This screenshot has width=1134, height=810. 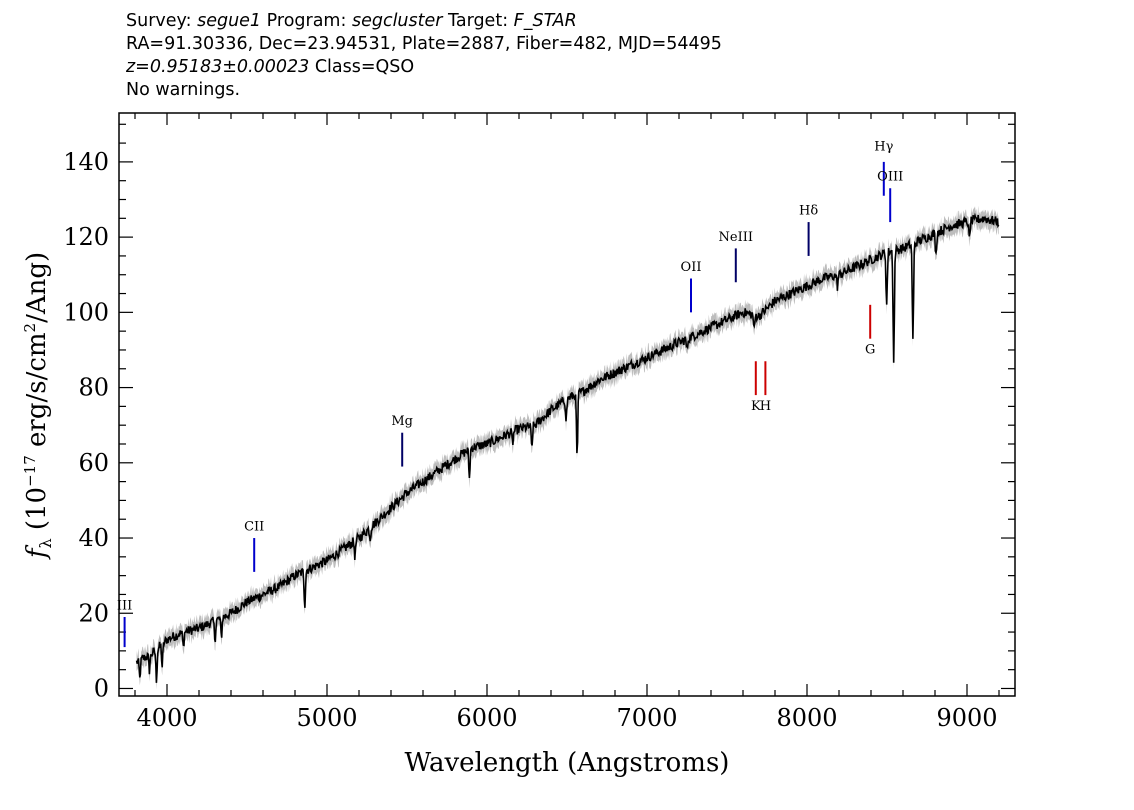 What do you see at coordinates (756, 406) in the screenshot?
I see `line-marker-label: K` at bounding box center [756, 406].